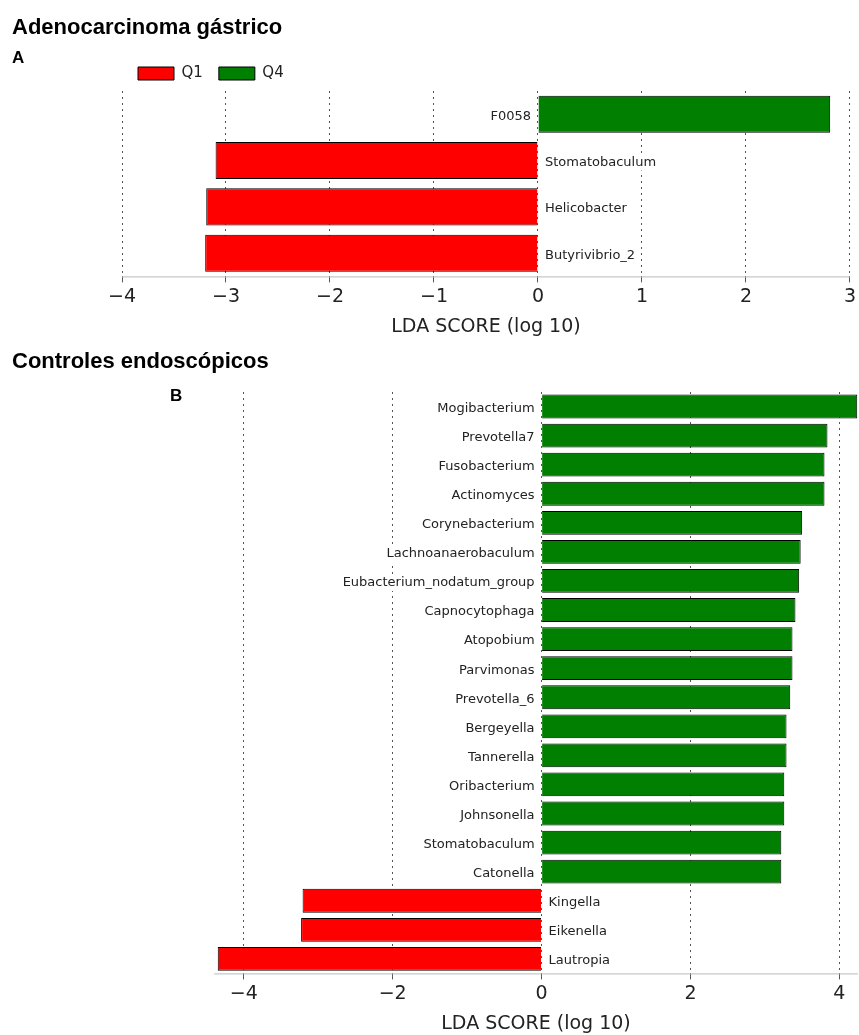 The image size is (859, 1035). What do you see at coordinates (493, 495) in the screenshot?
I see `y-tick-label: Actinomyces` at bounding box center [493, 495].